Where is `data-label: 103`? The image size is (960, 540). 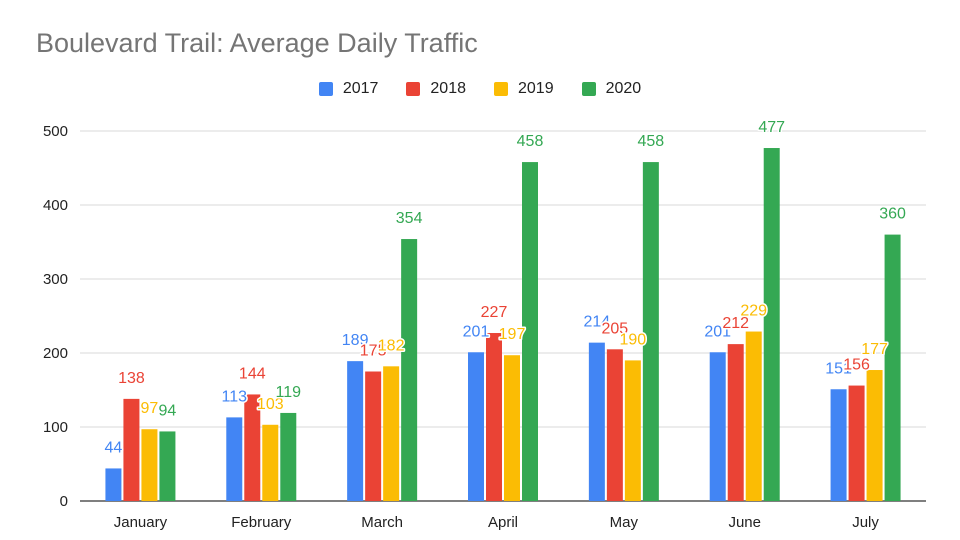 data-label: 103 is located at coordinates (270, 404).